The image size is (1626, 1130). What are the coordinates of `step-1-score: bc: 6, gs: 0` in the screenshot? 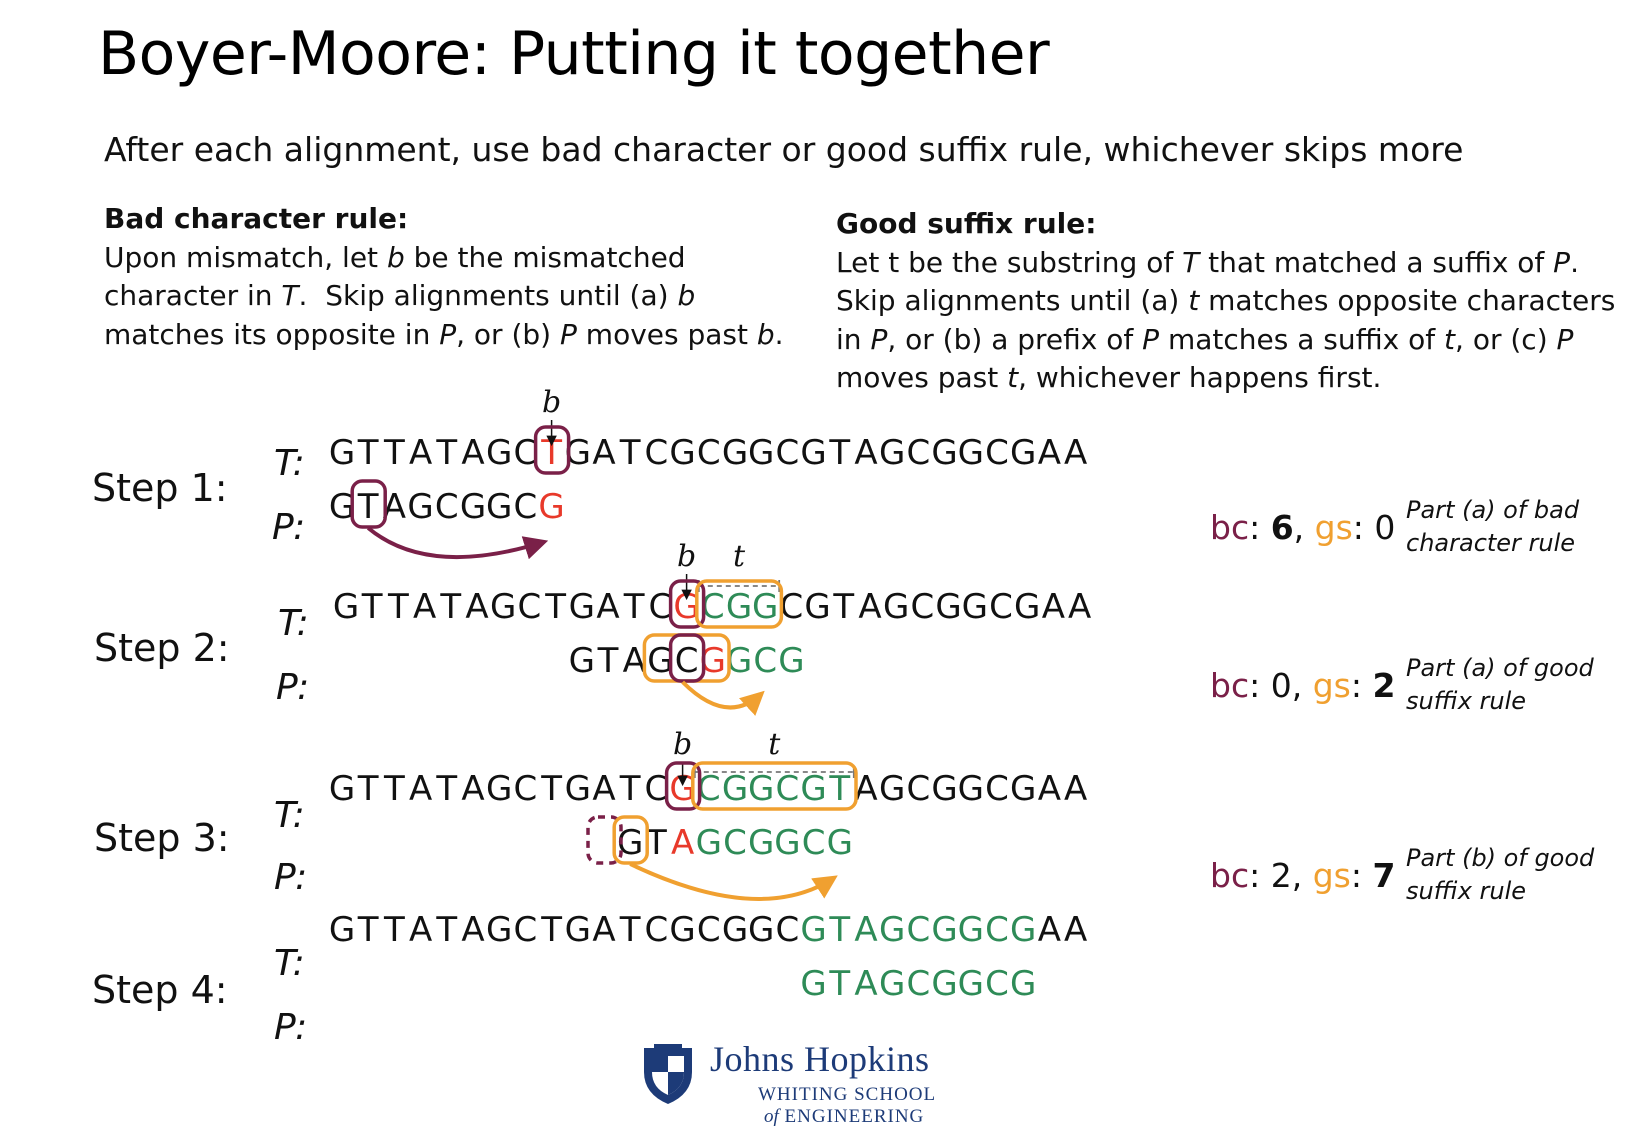 It's located at (1302, 528).